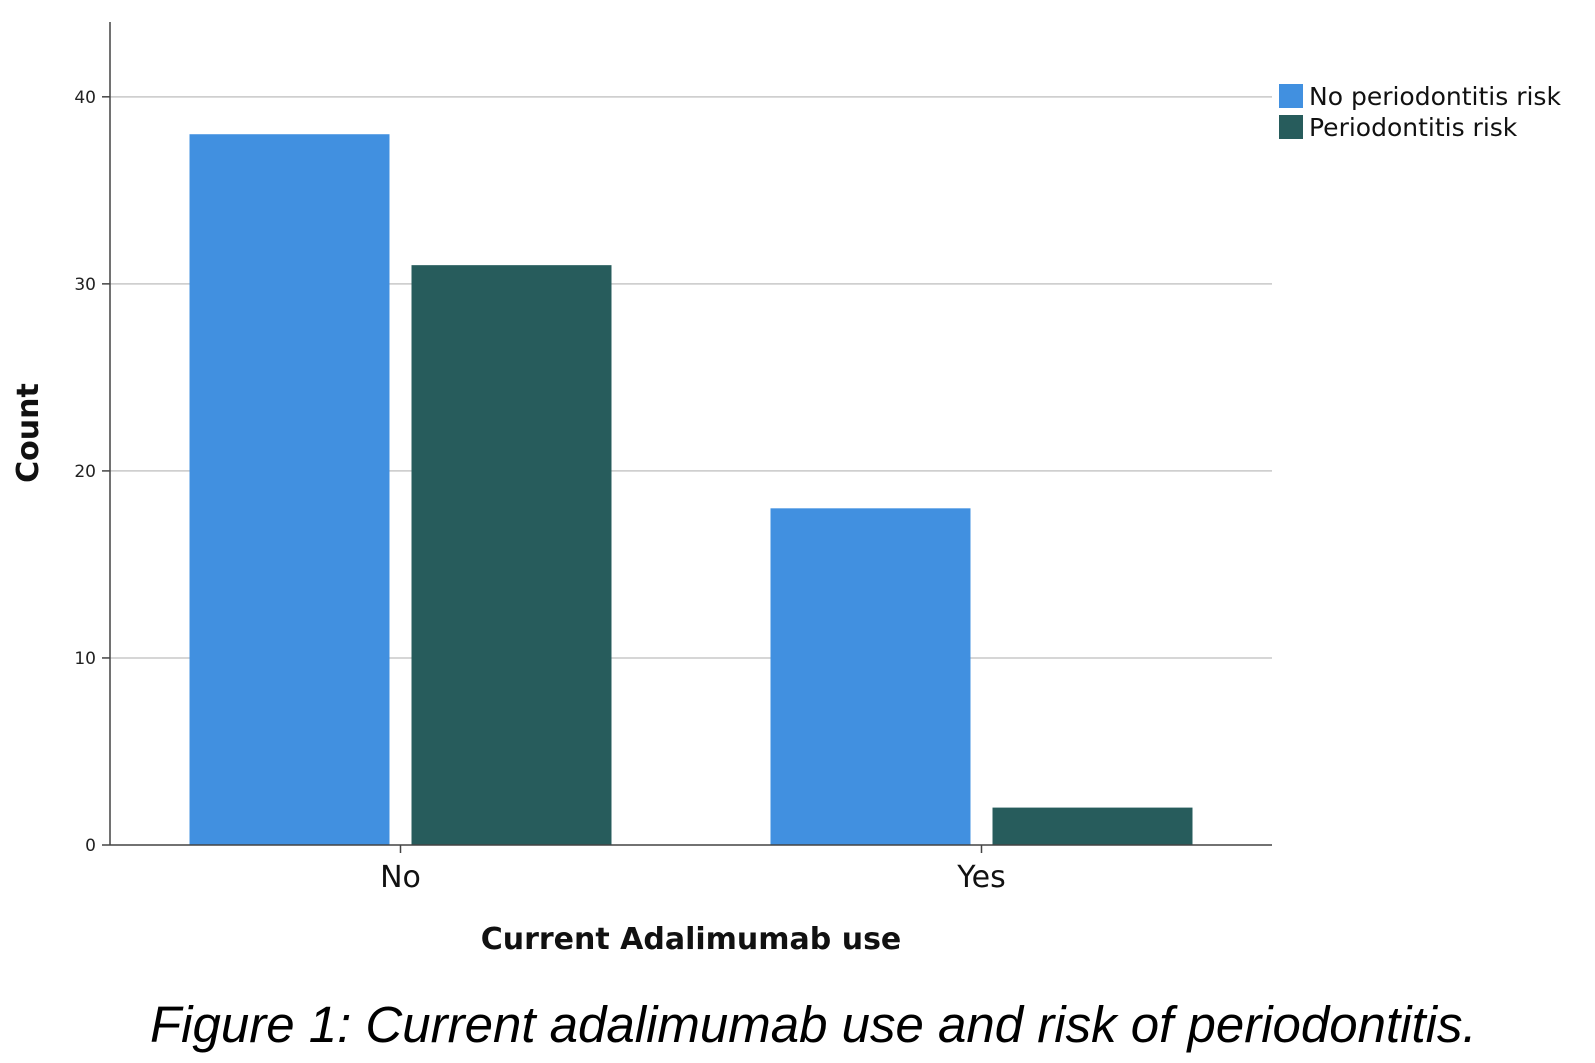 This screenshot has width=1595, height=1063. I want to click on x-axis-title: Current Adalimumab use, so click(691, 939).